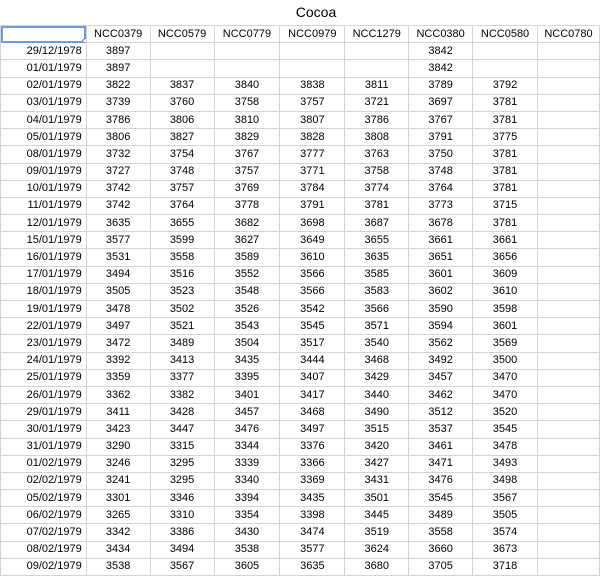 The height and width of the screenshot is (576, 600). Describe the element at coordinates (247, 549) in the screenshot. I see `value-cell: 3538` at that location.